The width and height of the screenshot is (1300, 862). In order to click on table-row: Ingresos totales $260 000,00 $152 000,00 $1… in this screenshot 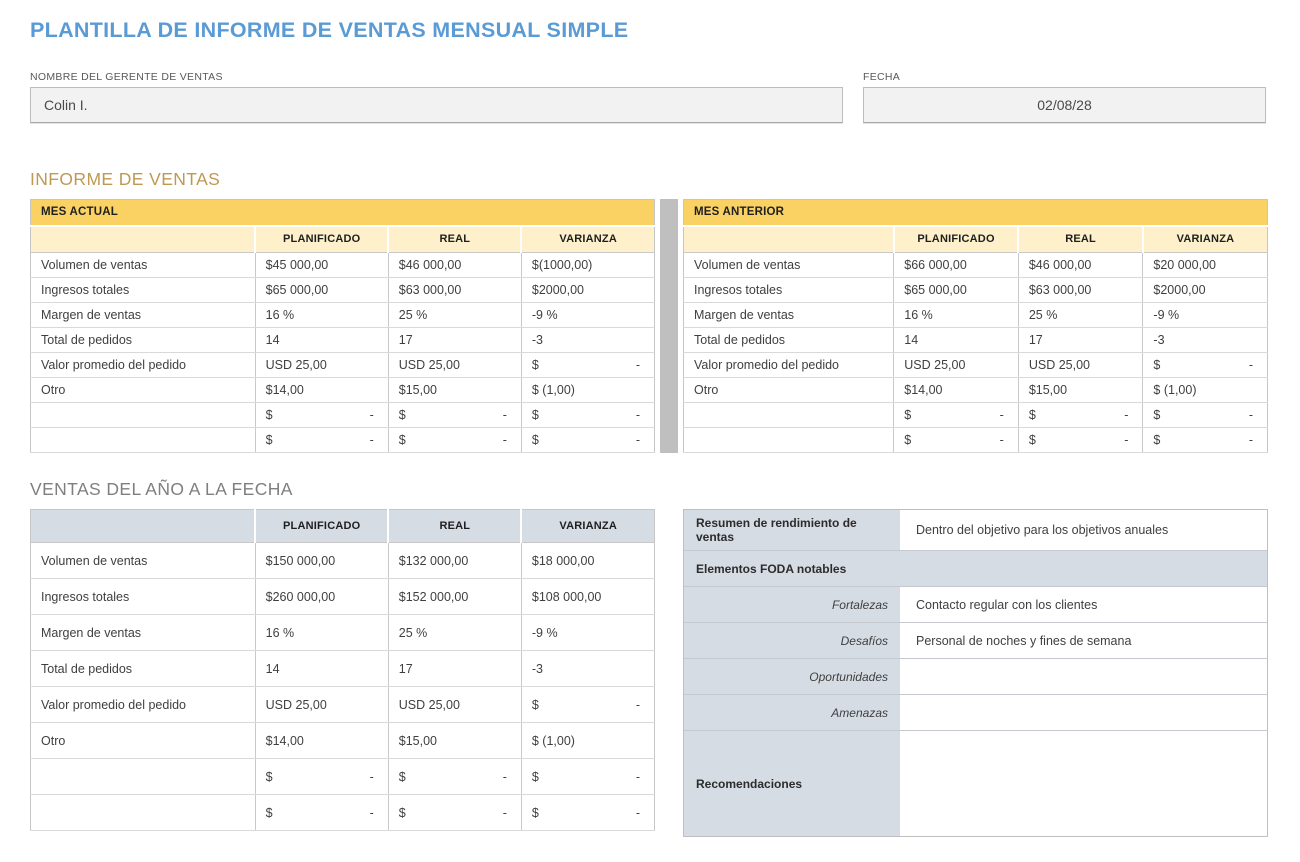, I will do `click(342, 596)`.